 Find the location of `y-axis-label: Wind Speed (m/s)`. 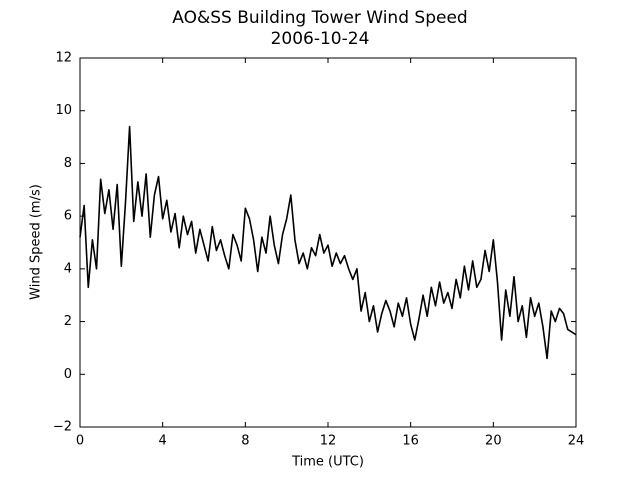

y-axis-label: Wind Speed (m/s) is located at coordinates (36, 242).